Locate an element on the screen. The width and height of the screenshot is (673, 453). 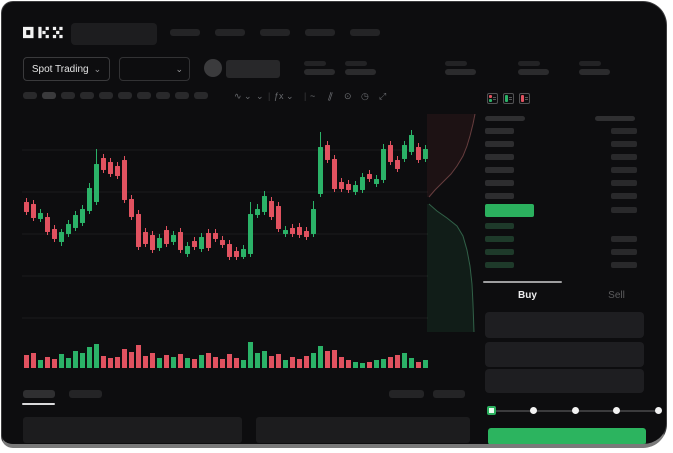
depth-chart is located at coordinates (453, 223).